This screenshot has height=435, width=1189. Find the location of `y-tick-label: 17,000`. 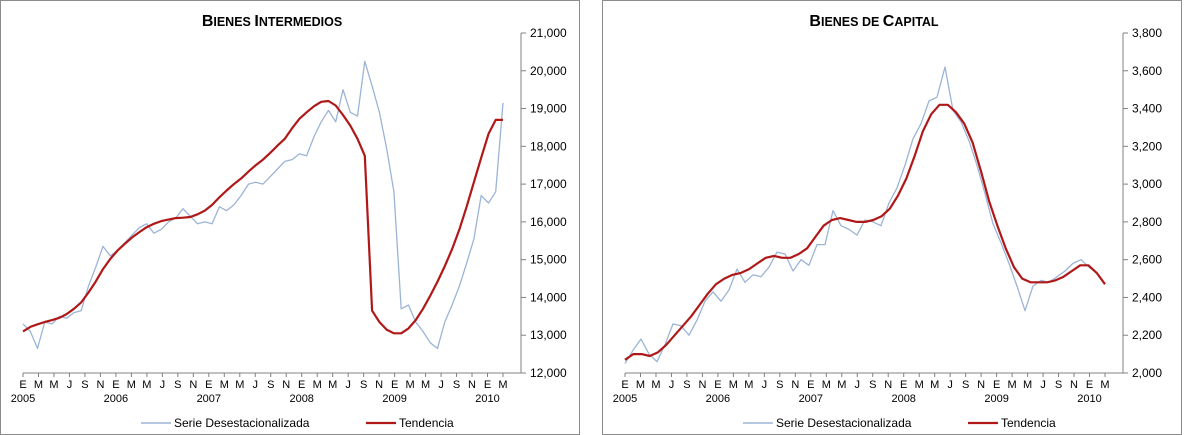

y-tick-label: 17,000 is located at coordinates (548, 184).